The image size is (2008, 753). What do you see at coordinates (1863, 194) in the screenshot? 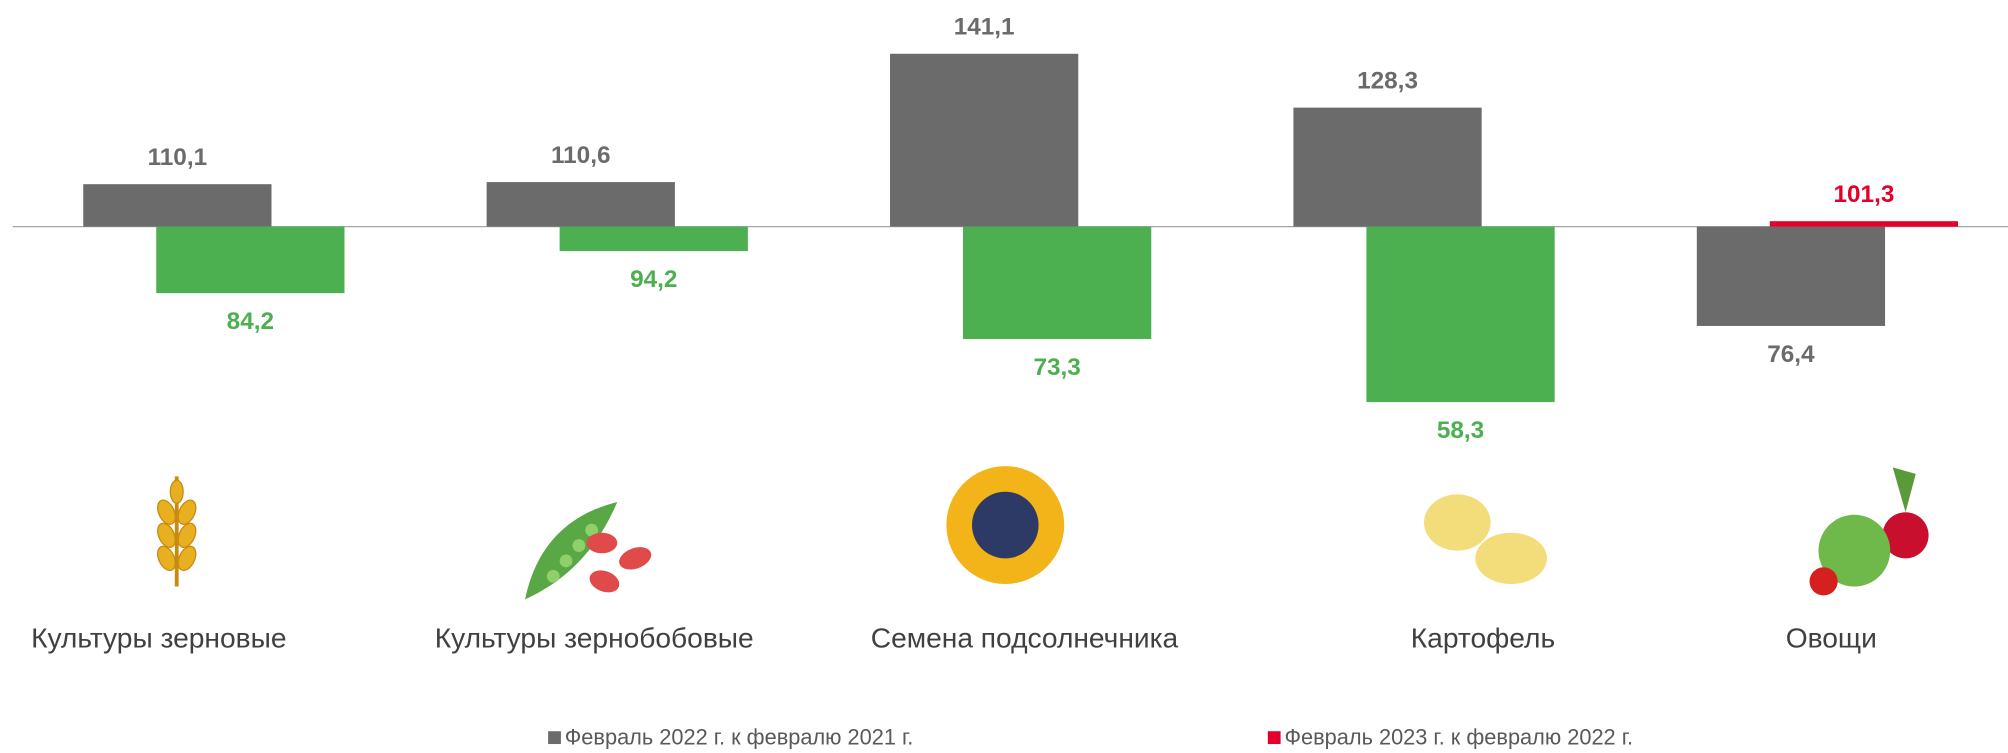
I see `value-label: 101,3` at bounding box center [1863, 194].